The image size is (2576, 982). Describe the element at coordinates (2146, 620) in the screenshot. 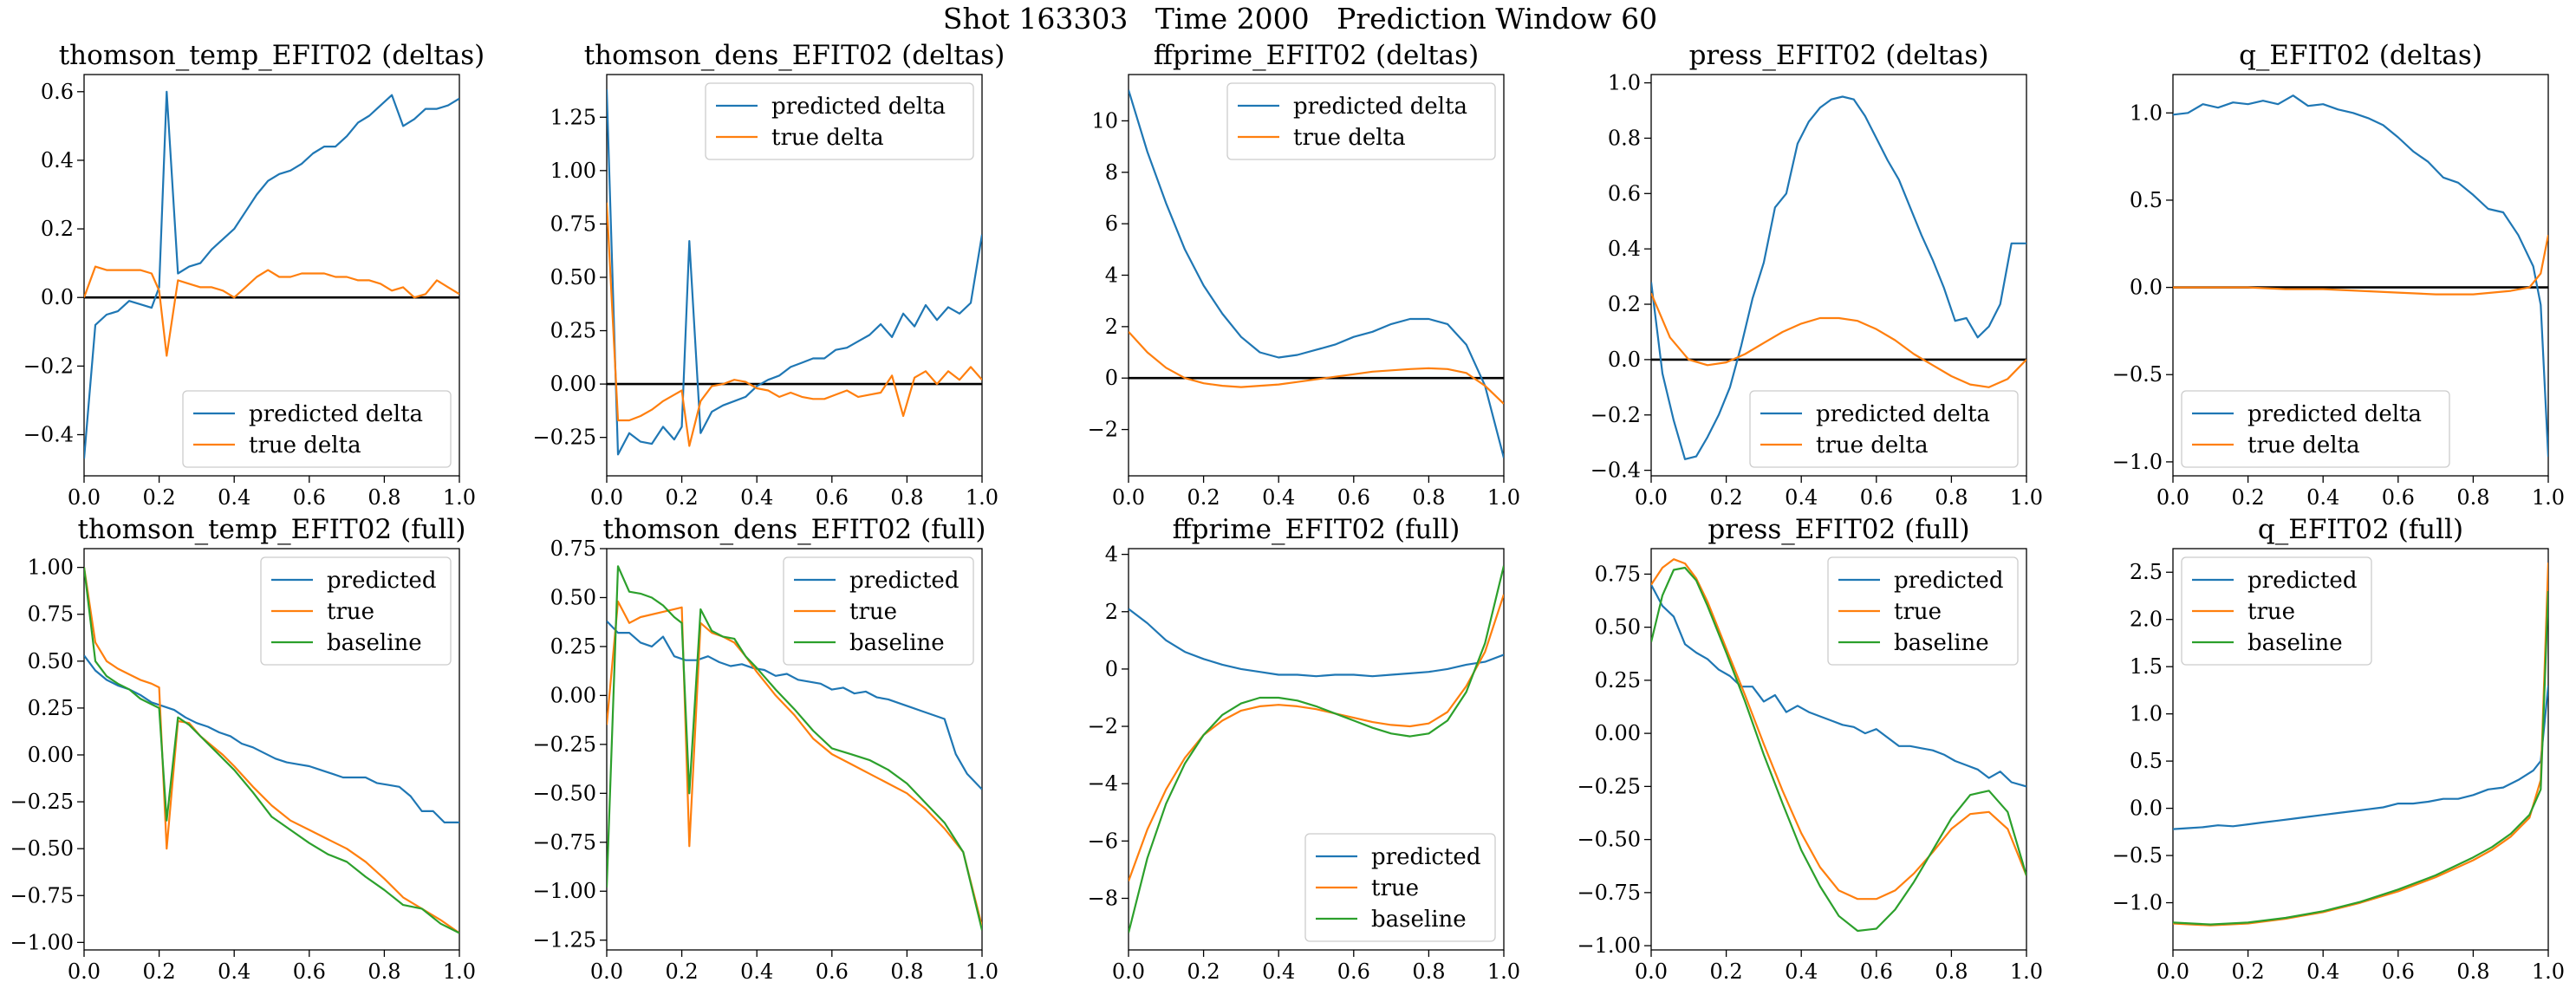

I see `y-tick-label: 2.0` at that location.